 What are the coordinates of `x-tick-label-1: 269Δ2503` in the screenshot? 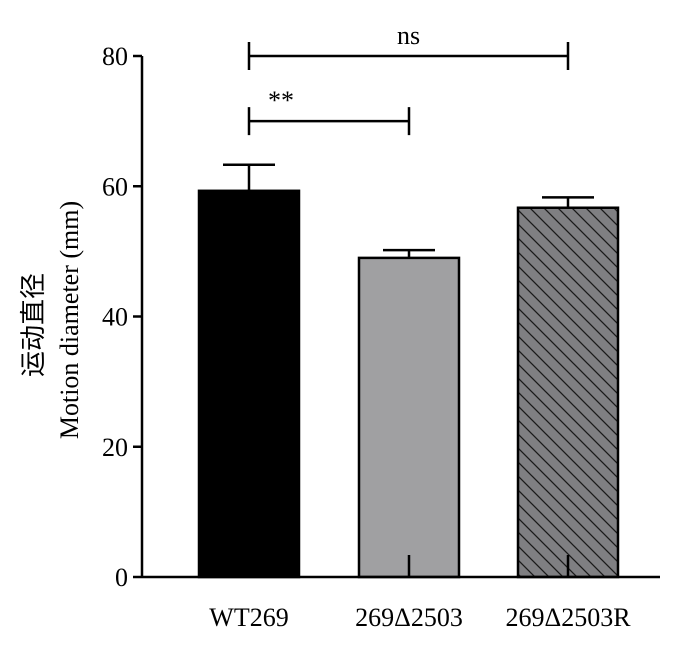 It's located at (409, 617).